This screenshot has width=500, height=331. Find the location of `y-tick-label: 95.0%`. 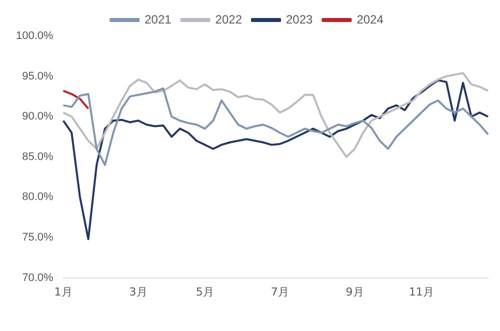

y-tick-label: 95.0% is located at coordinates (38, 76).